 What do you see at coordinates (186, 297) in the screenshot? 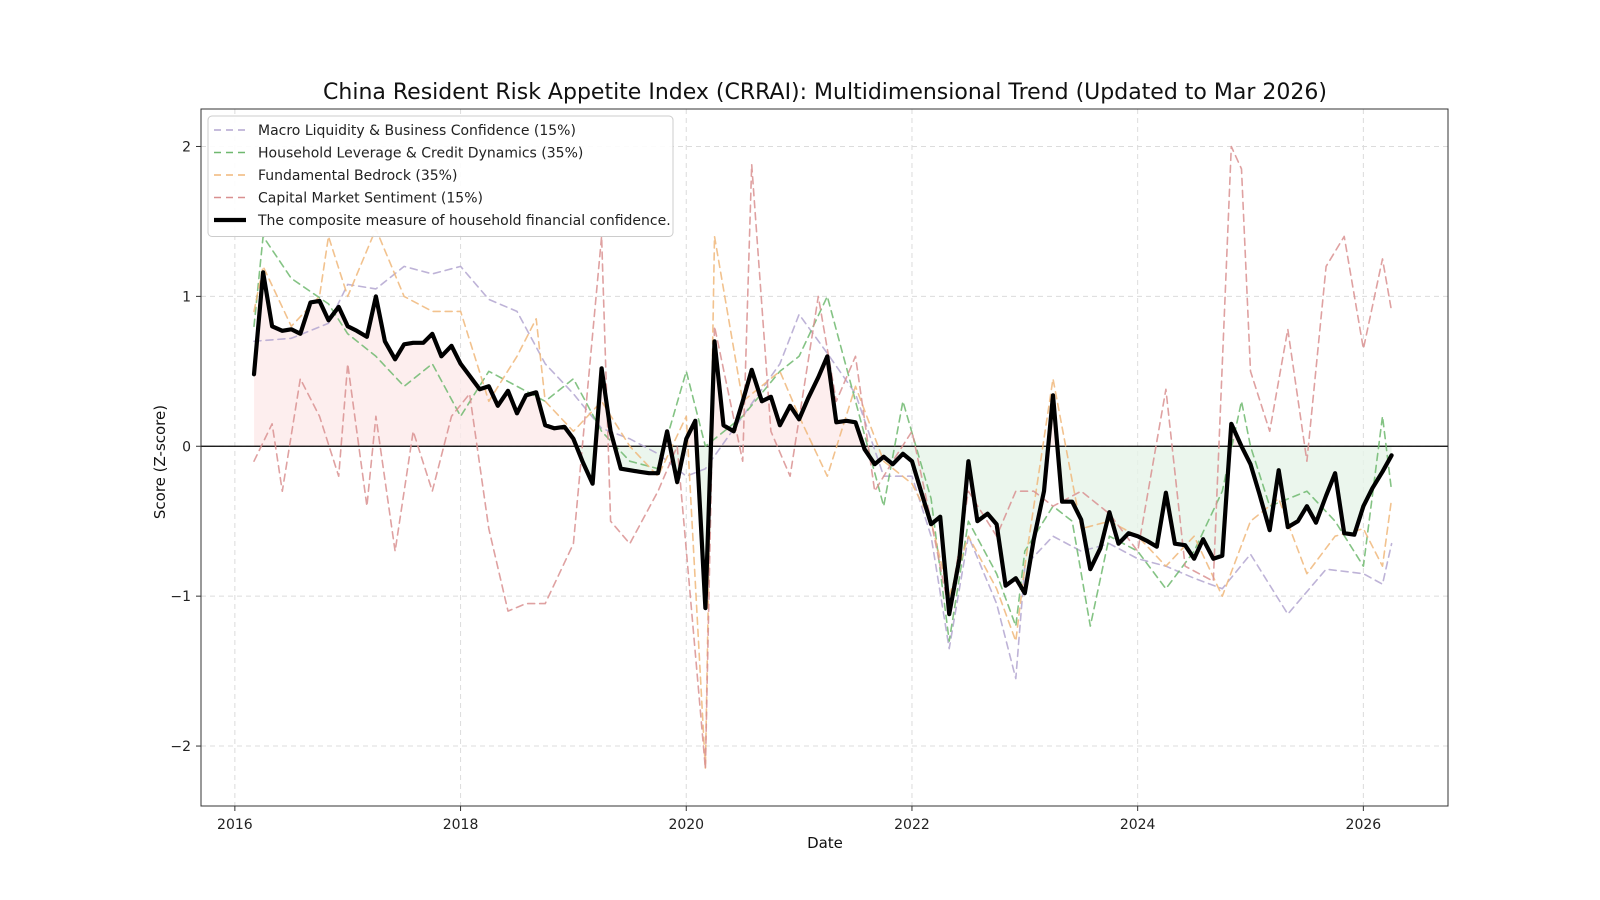
I see `y-tick-label: 1` at bounding box center [186, 297].